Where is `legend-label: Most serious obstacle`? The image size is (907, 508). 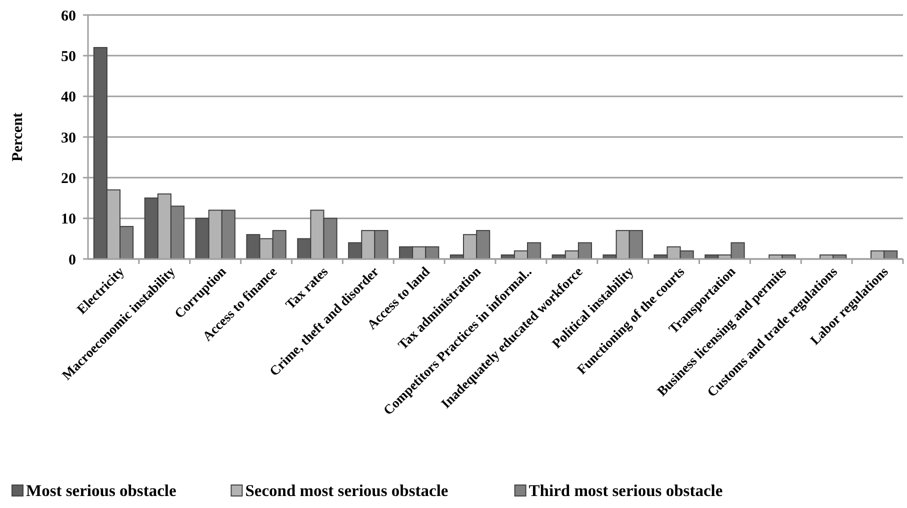 legend-label: Most serious obstacle is located at coordinates (101, 490).